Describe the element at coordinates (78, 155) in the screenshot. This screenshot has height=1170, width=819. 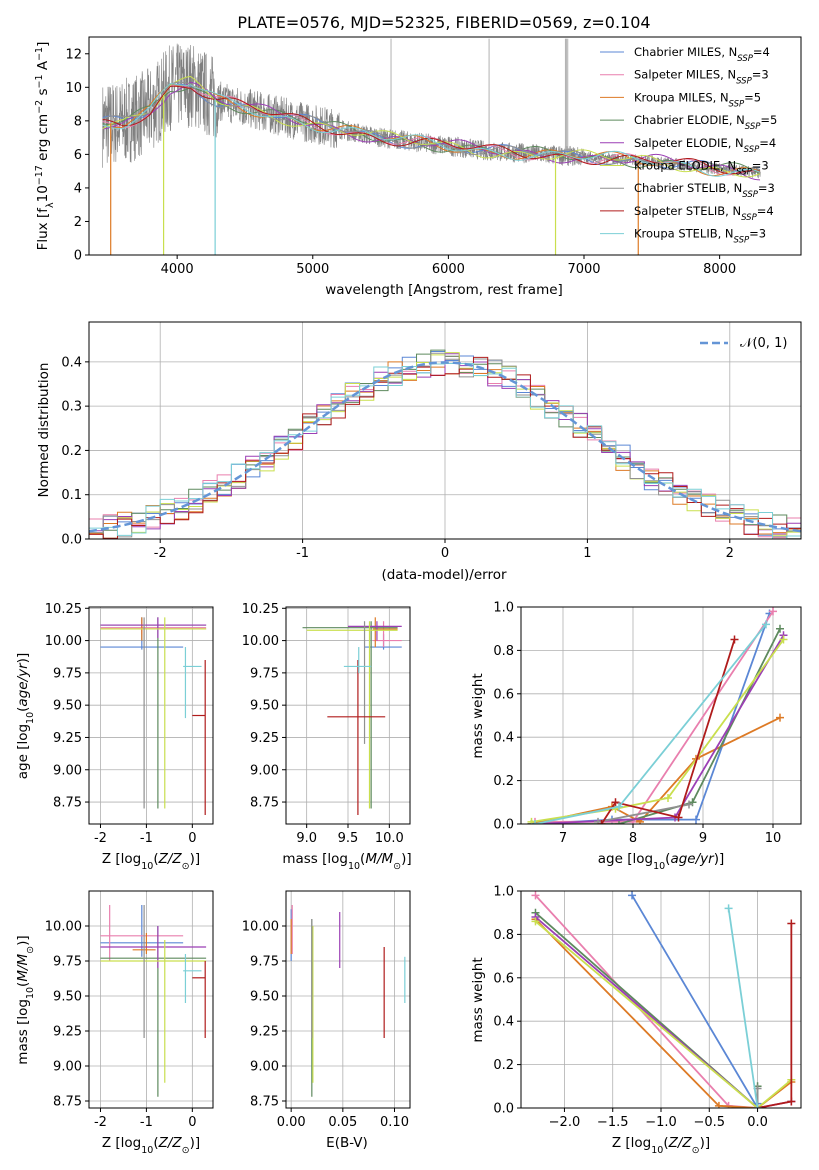
I see `y-tick-label: 6` at that location.